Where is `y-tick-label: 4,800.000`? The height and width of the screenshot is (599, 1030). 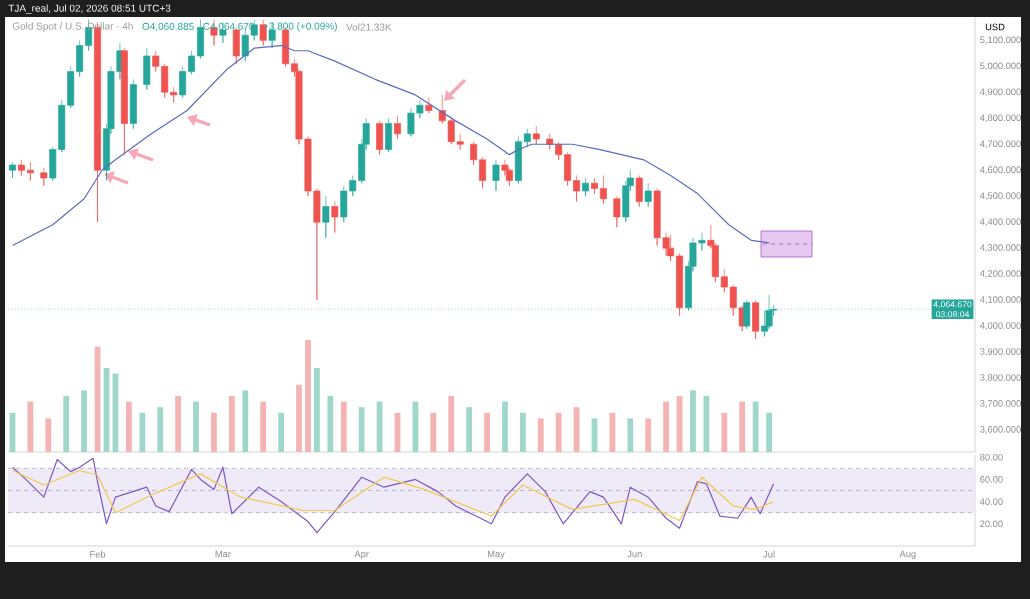
y-tick-label: 4,800.000 is located at coordinates (1000, 118).